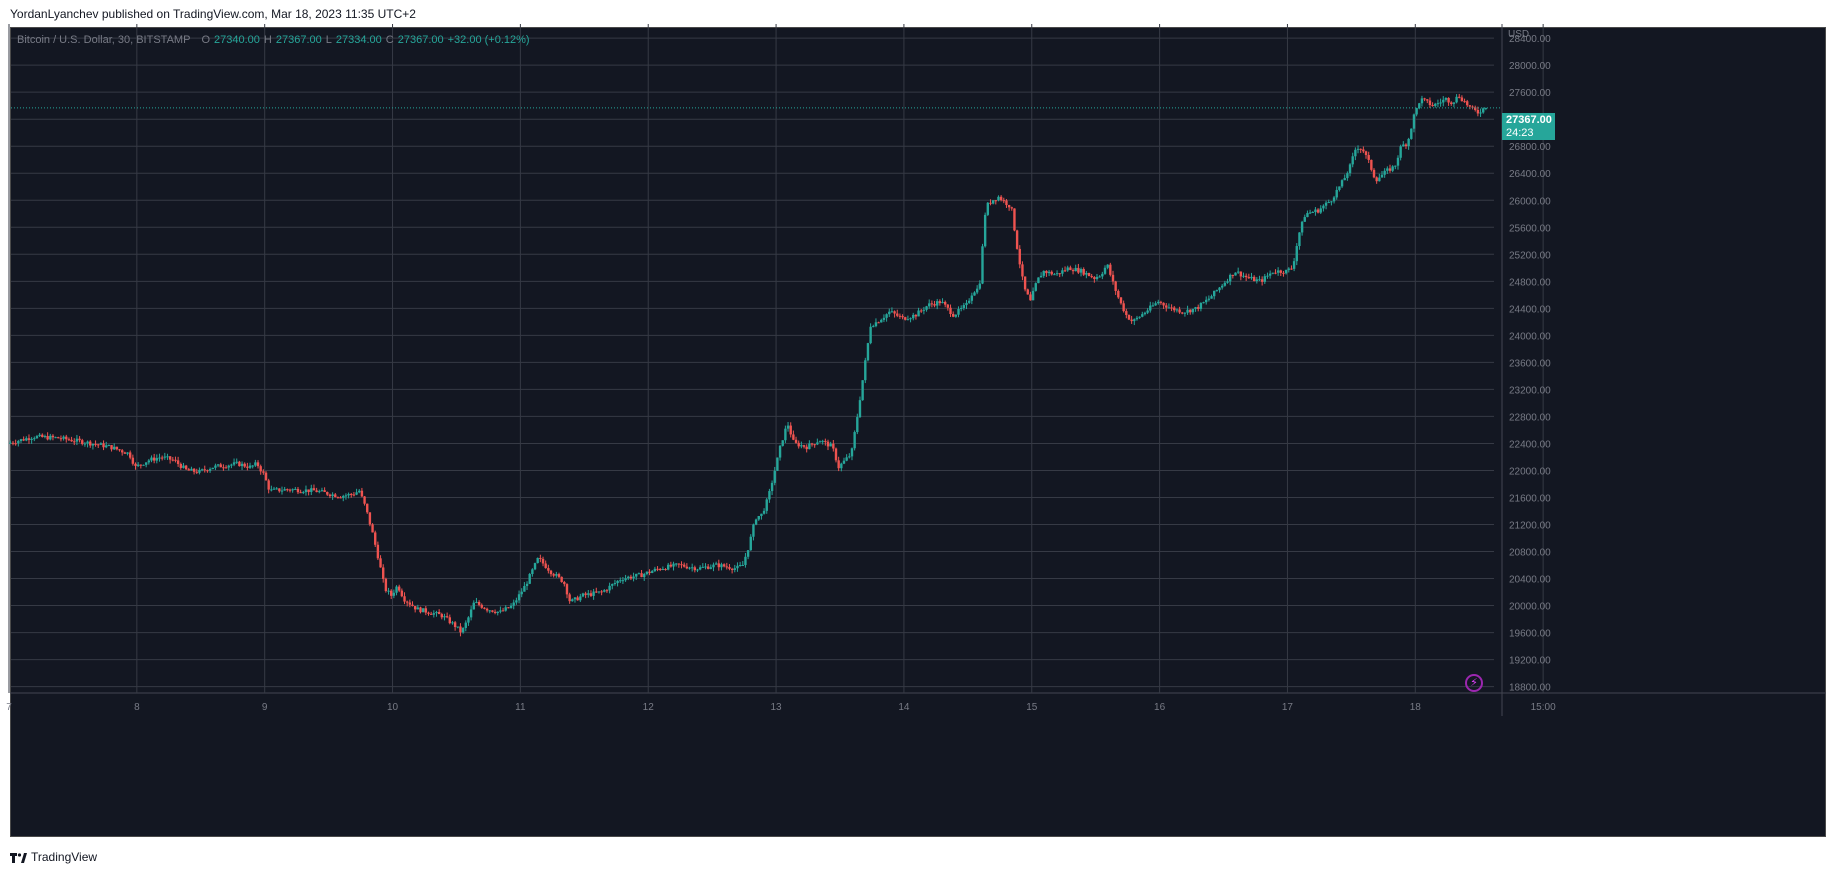 The width and height of the screenshot is (1834, 875). I want to click on price-badge: 27367.00 24:23, so click(1528, 126).